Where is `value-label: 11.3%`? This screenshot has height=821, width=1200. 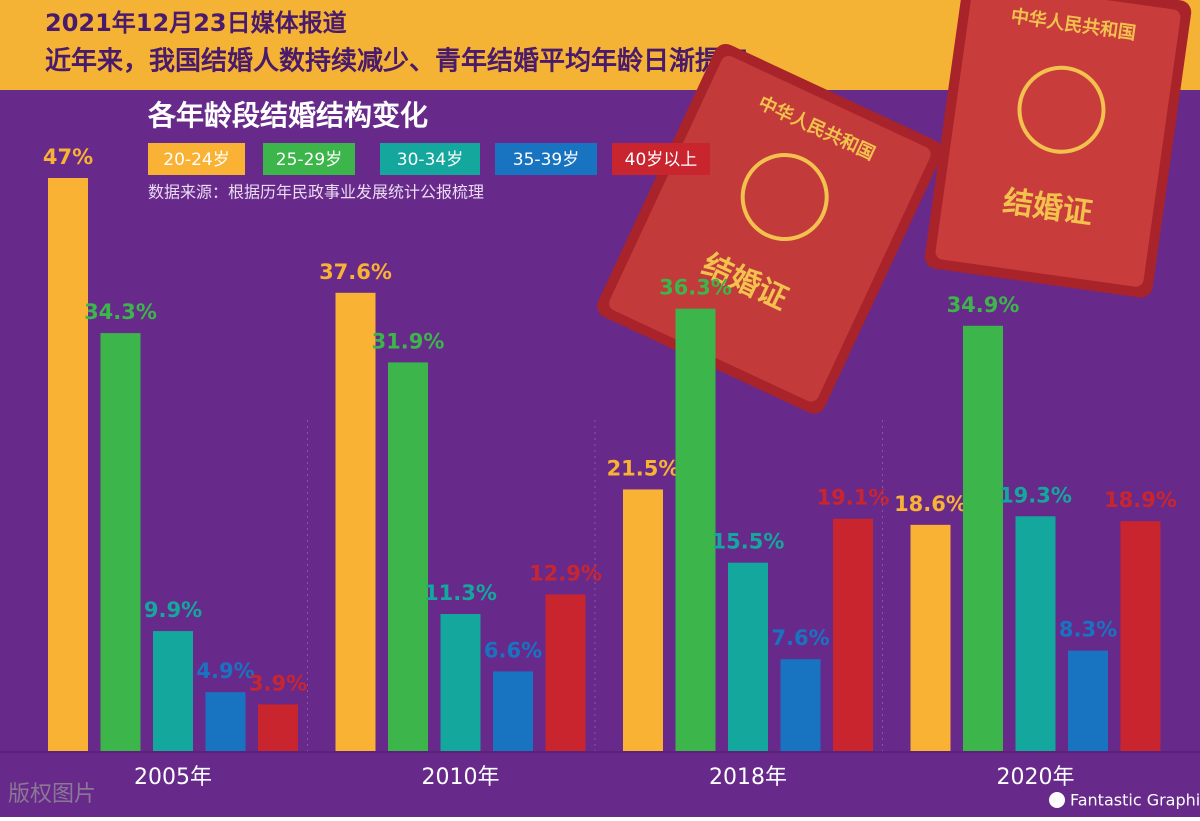 value-label: 11.3% is located at coordinates (460, 593).